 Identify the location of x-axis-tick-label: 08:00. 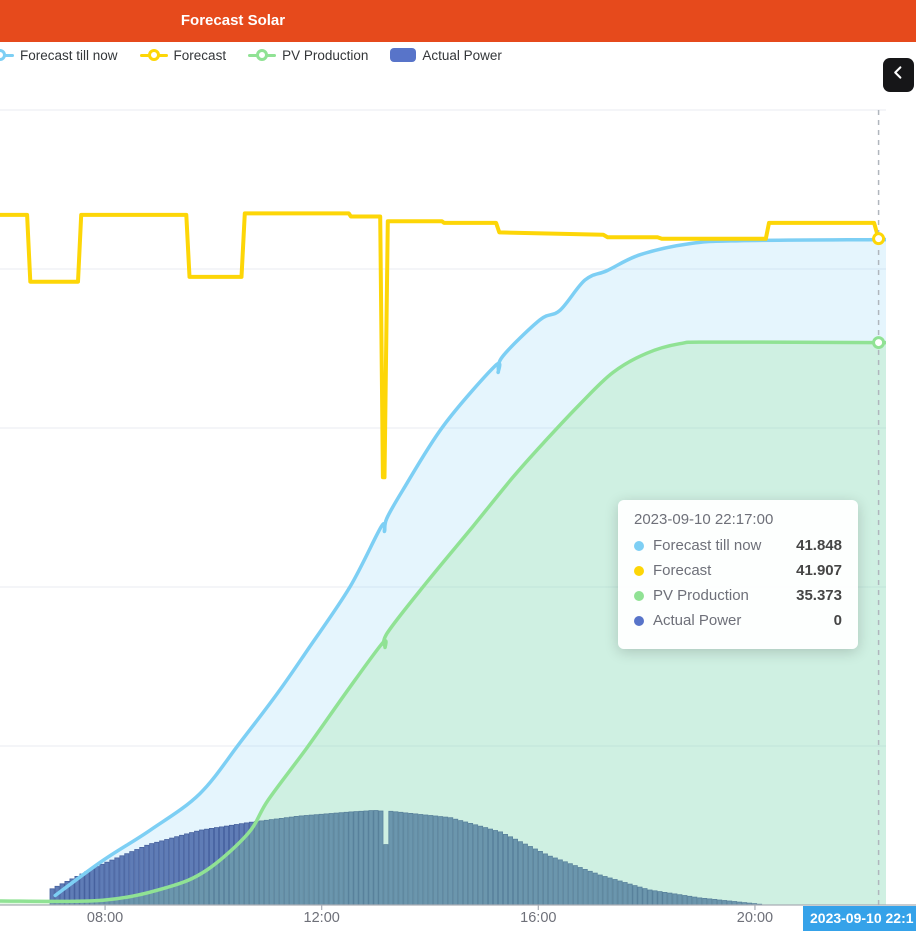
(105, 918).